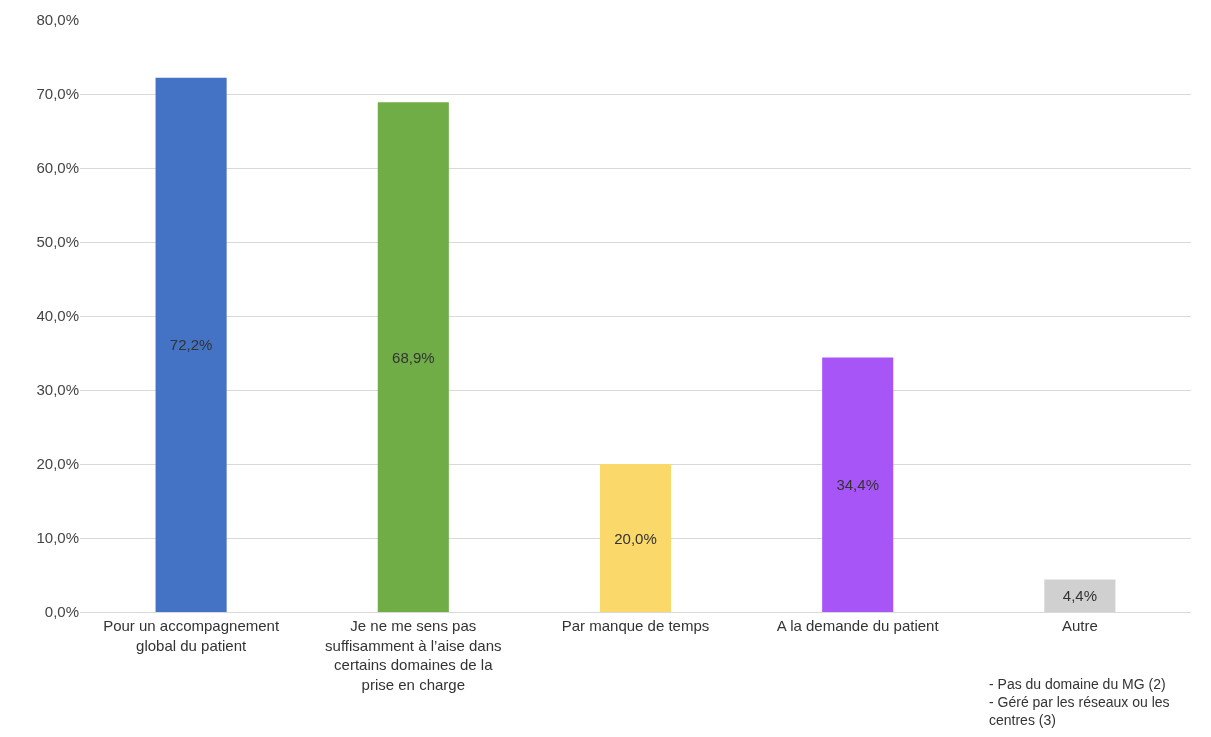 This screenshot has width=1211, height=737. I want to click on y-tick-label: 20,0%, so click(57, 464).